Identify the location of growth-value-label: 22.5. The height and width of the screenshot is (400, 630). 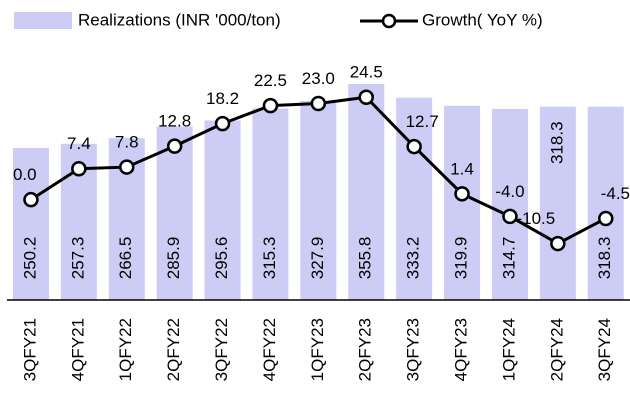
(270, 80).